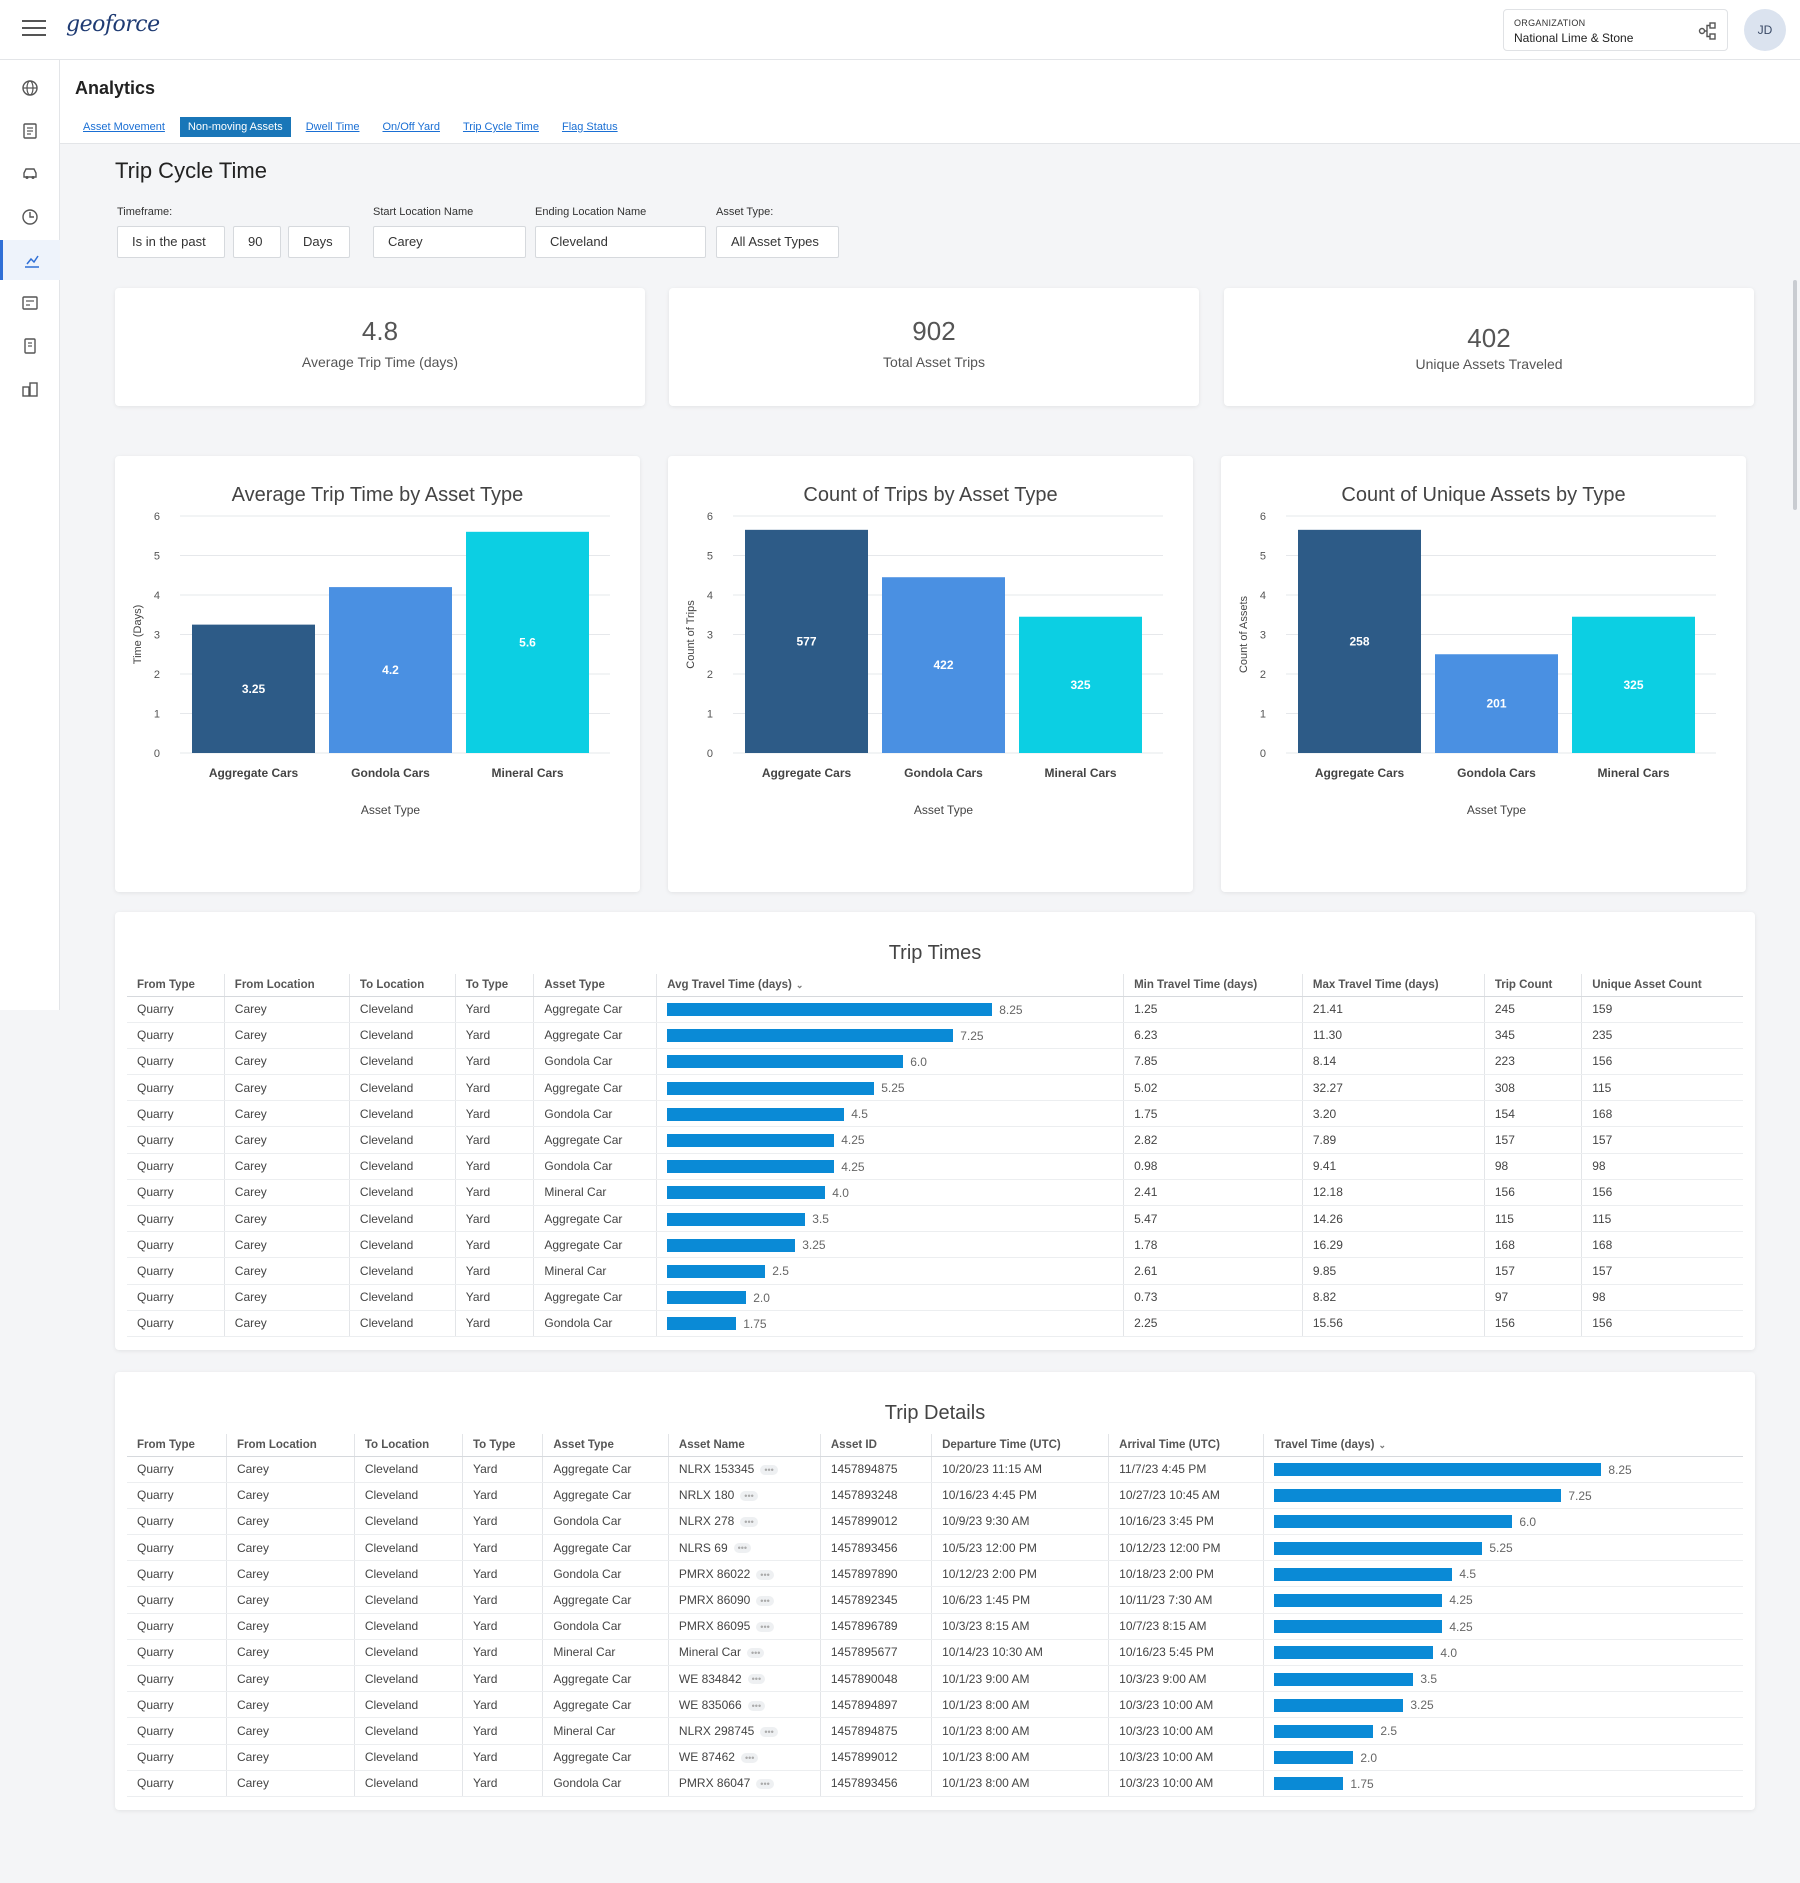  What do you see at coordinates (319, 242) in the screenshot?
I see `timeframe-unit-select: Days` at bounding box center [319, 242].